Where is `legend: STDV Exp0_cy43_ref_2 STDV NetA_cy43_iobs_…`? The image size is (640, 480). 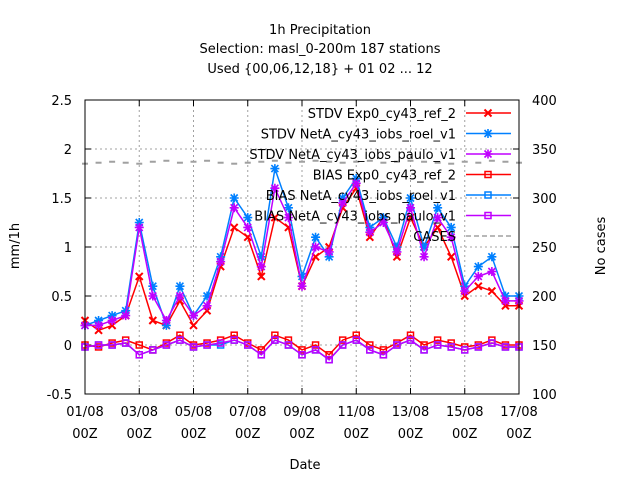
legend: STDV Exp0_cy43_ref_2 STDV NetA_cy43_iobs_… is located at coordinates (380, 176).